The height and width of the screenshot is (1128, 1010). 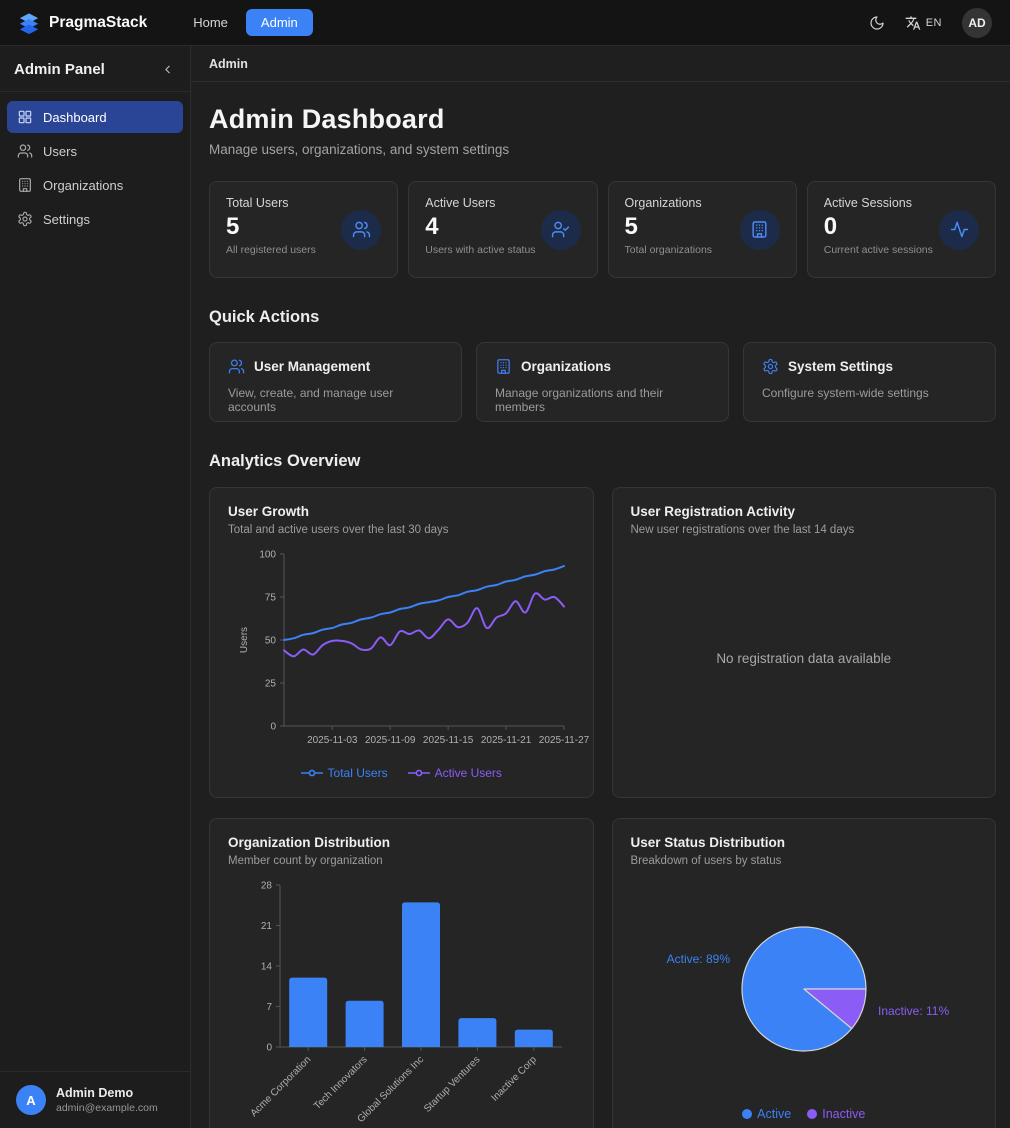 What do you see at coordinates (867, 203) in the screenshot?
I see `stat-label: Active Sessions` at bounding box center [867, 203].